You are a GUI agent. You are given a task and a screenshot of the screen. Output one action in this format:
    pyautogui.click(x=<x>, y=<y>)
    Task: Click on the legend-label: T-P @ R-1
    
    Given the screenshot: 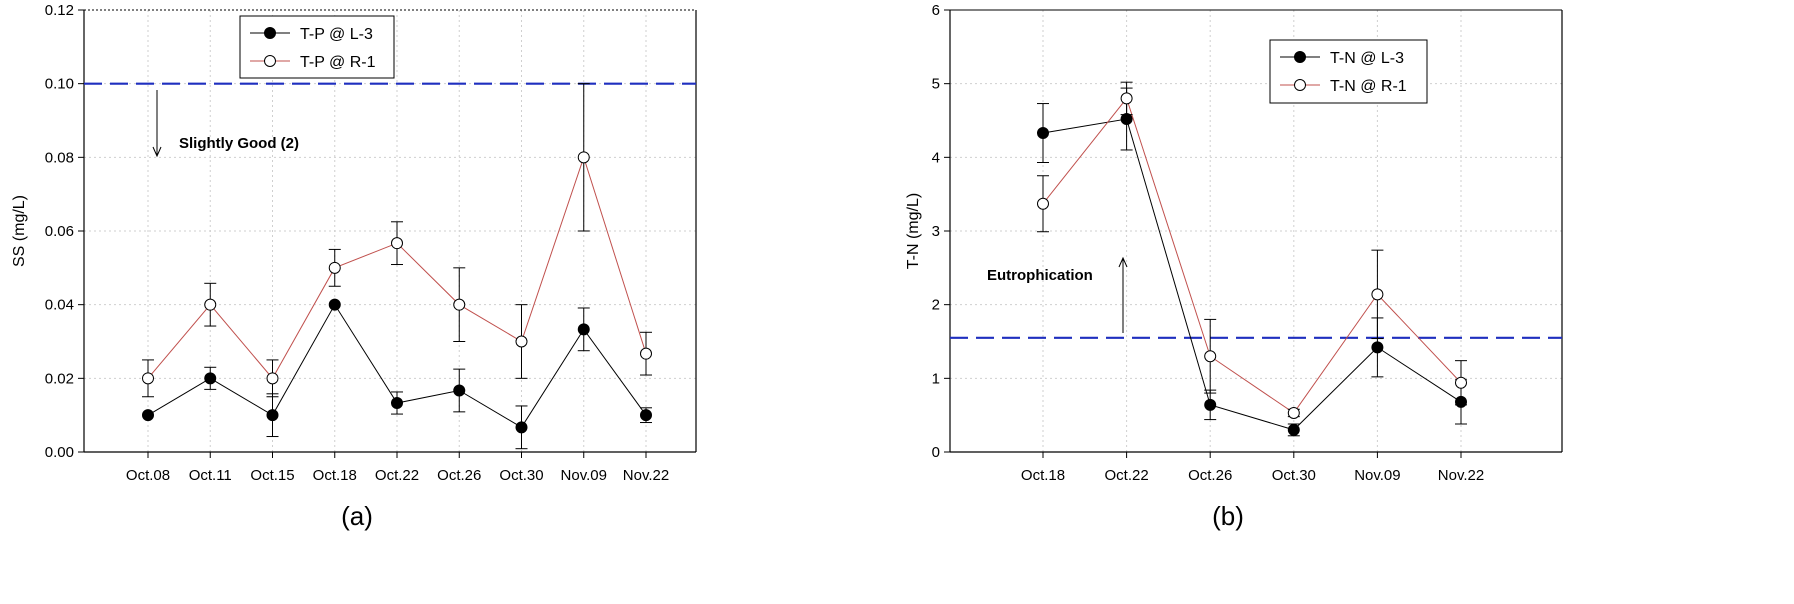 What is the action you would take?
    pyautogui.click(x=338, y=62)
    